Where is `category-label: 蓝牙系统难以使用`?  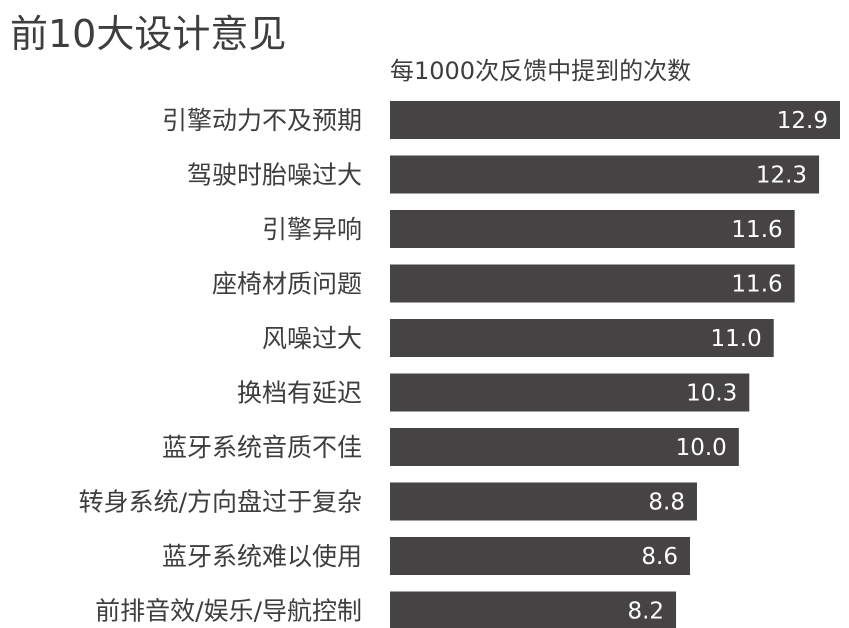 category-label: 蓝牙系统难以使用 is located at coordinates (262, 556).